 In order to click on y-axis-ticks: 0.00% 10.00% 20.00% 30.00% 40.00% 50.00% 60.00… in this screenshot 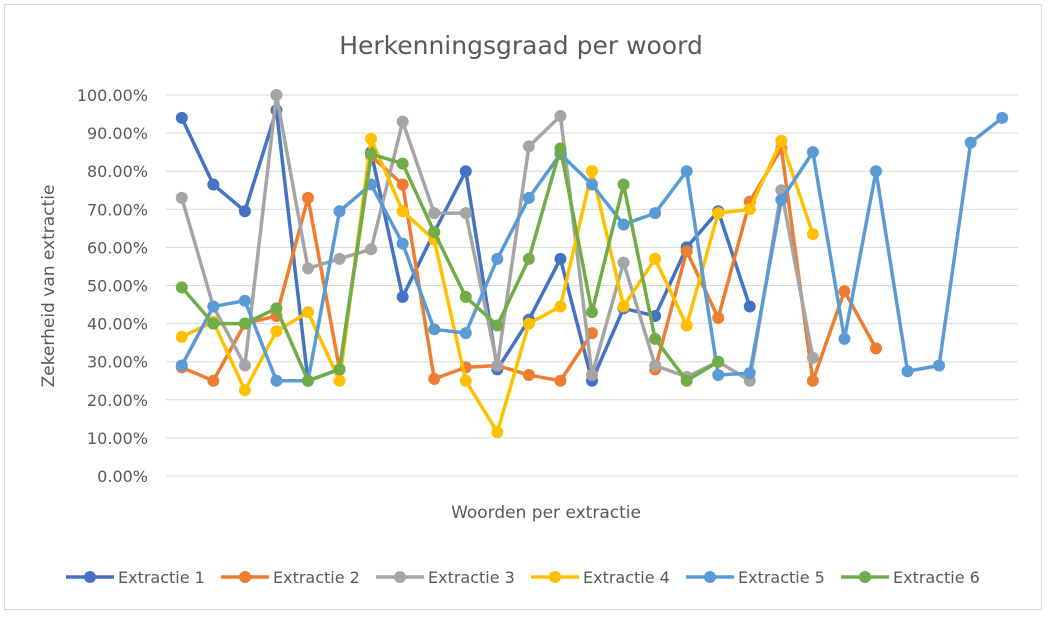, I will do `click(112, 286)`.